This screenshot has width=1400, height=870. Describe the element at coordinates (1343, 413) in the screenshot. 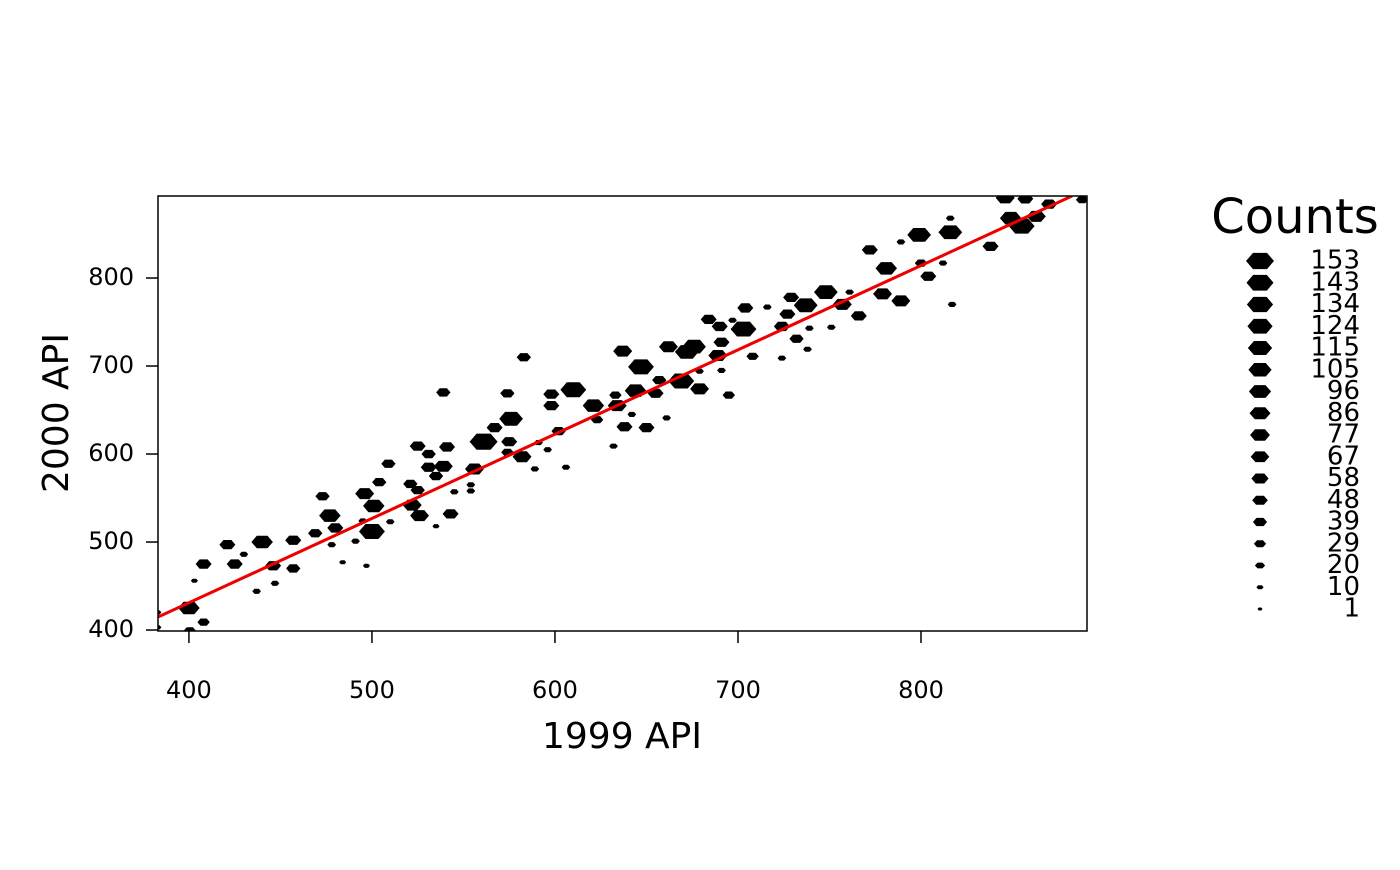

I see `legend-label: 86` at that location.